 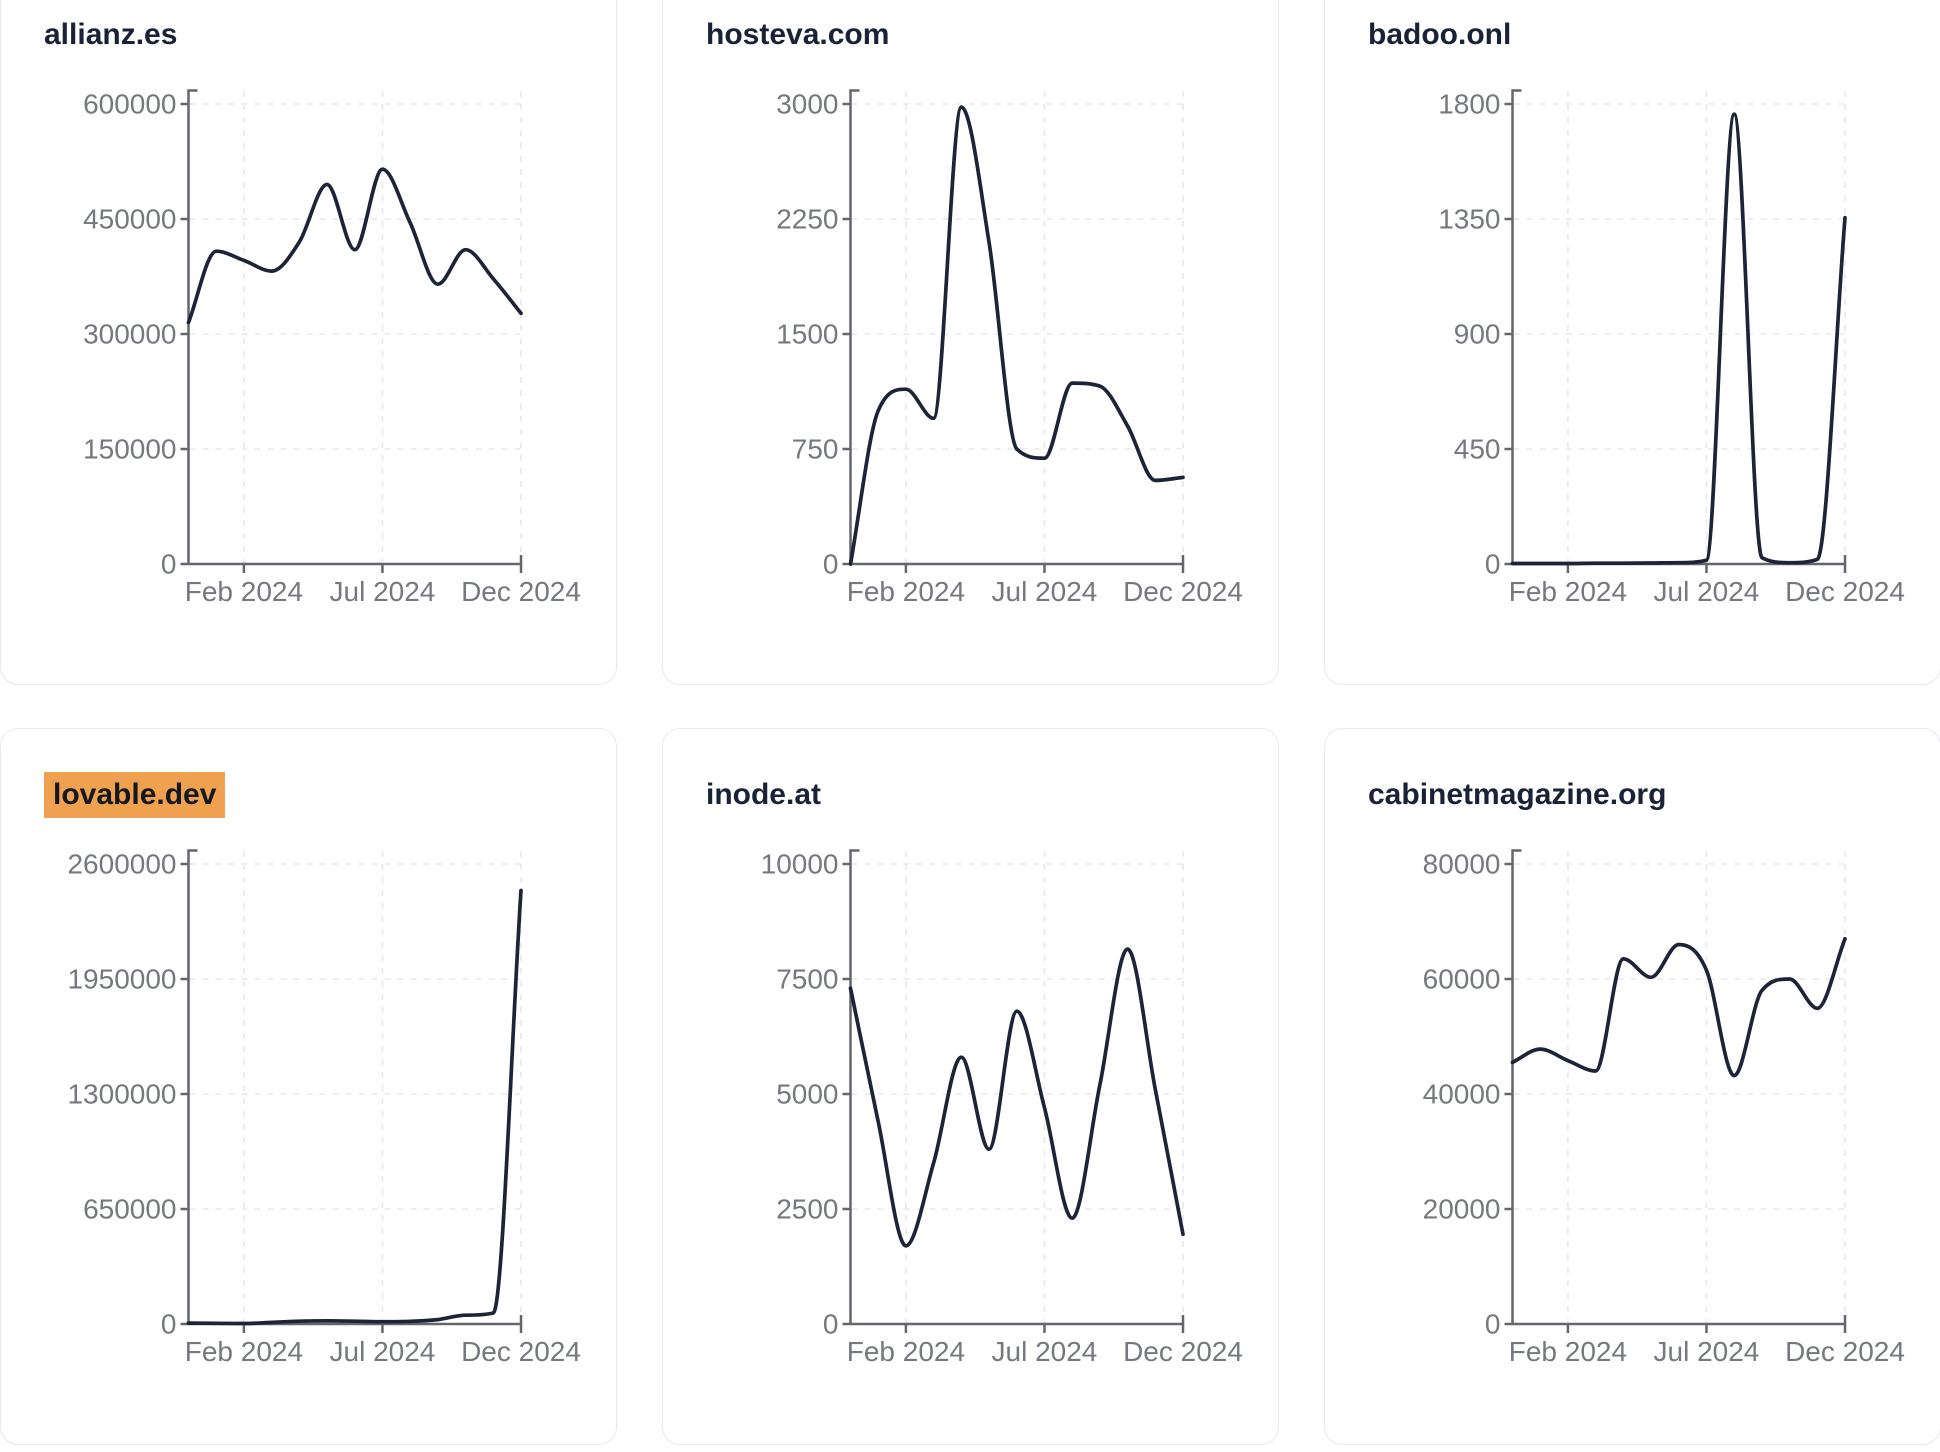 I want to click on y-tick-label: 5000, so click(x=807, y=1094).